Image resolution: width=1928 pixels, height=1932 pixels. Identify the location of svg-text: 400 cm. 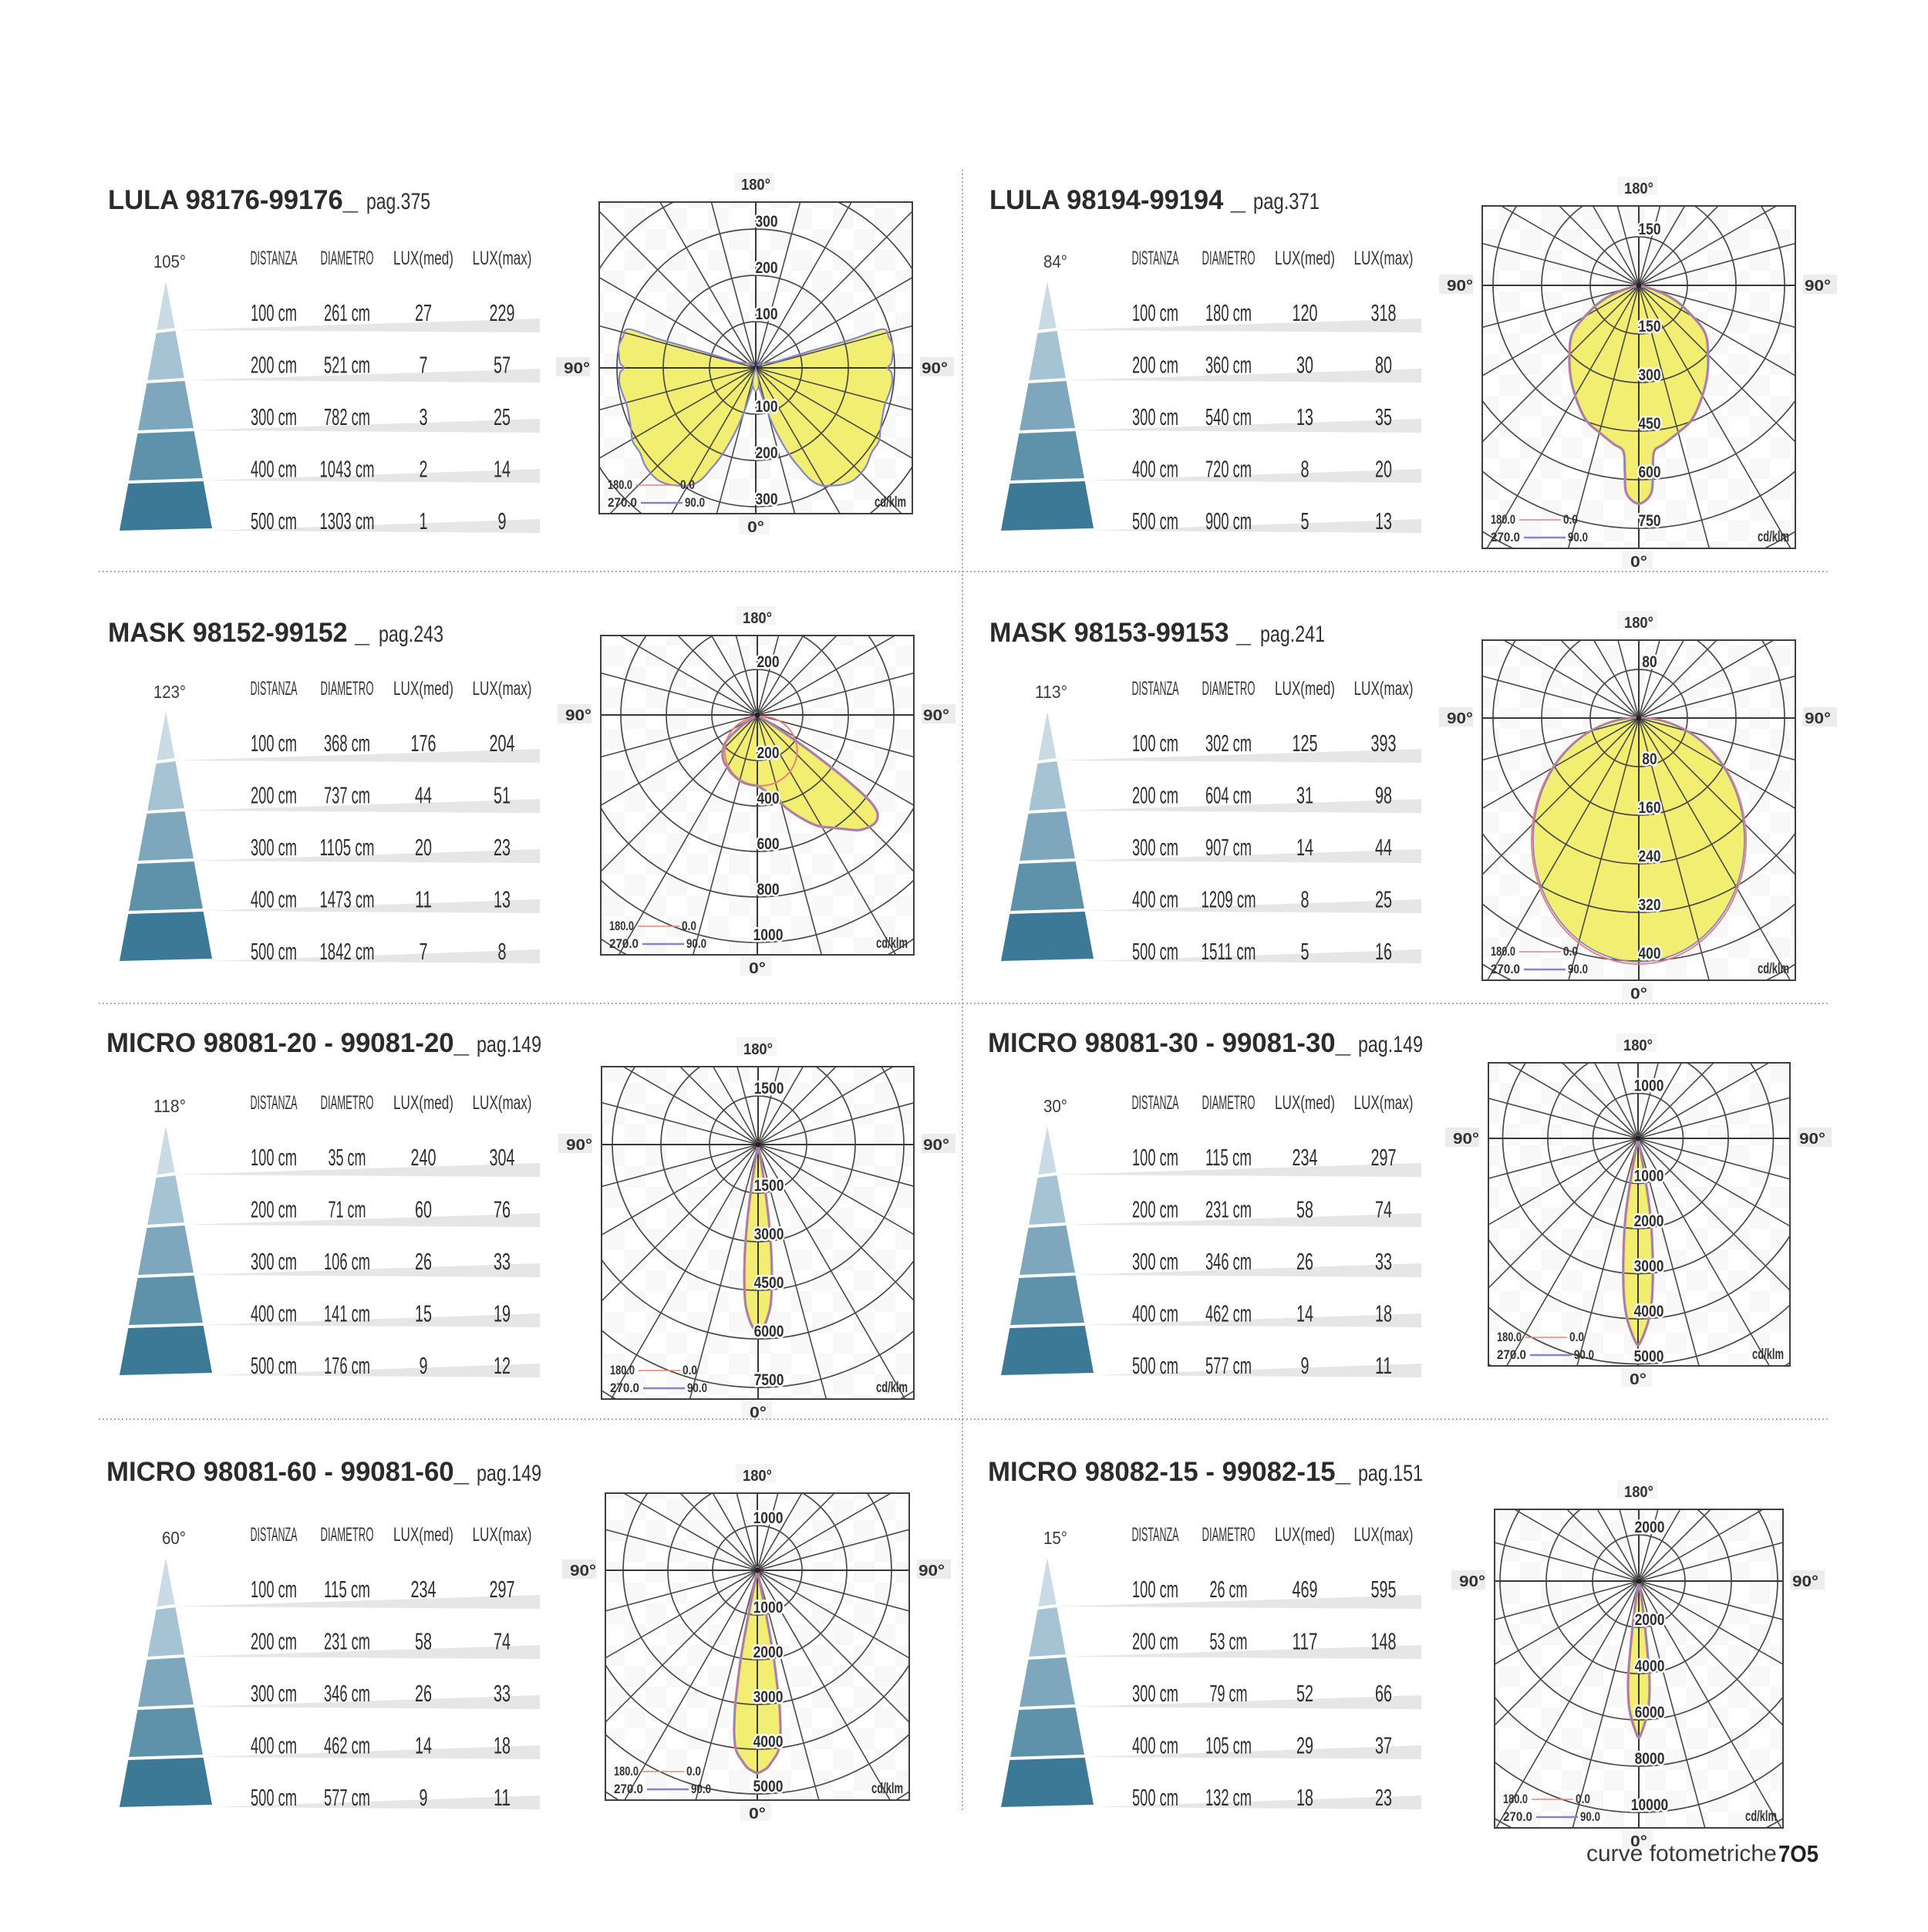
(274, 469).